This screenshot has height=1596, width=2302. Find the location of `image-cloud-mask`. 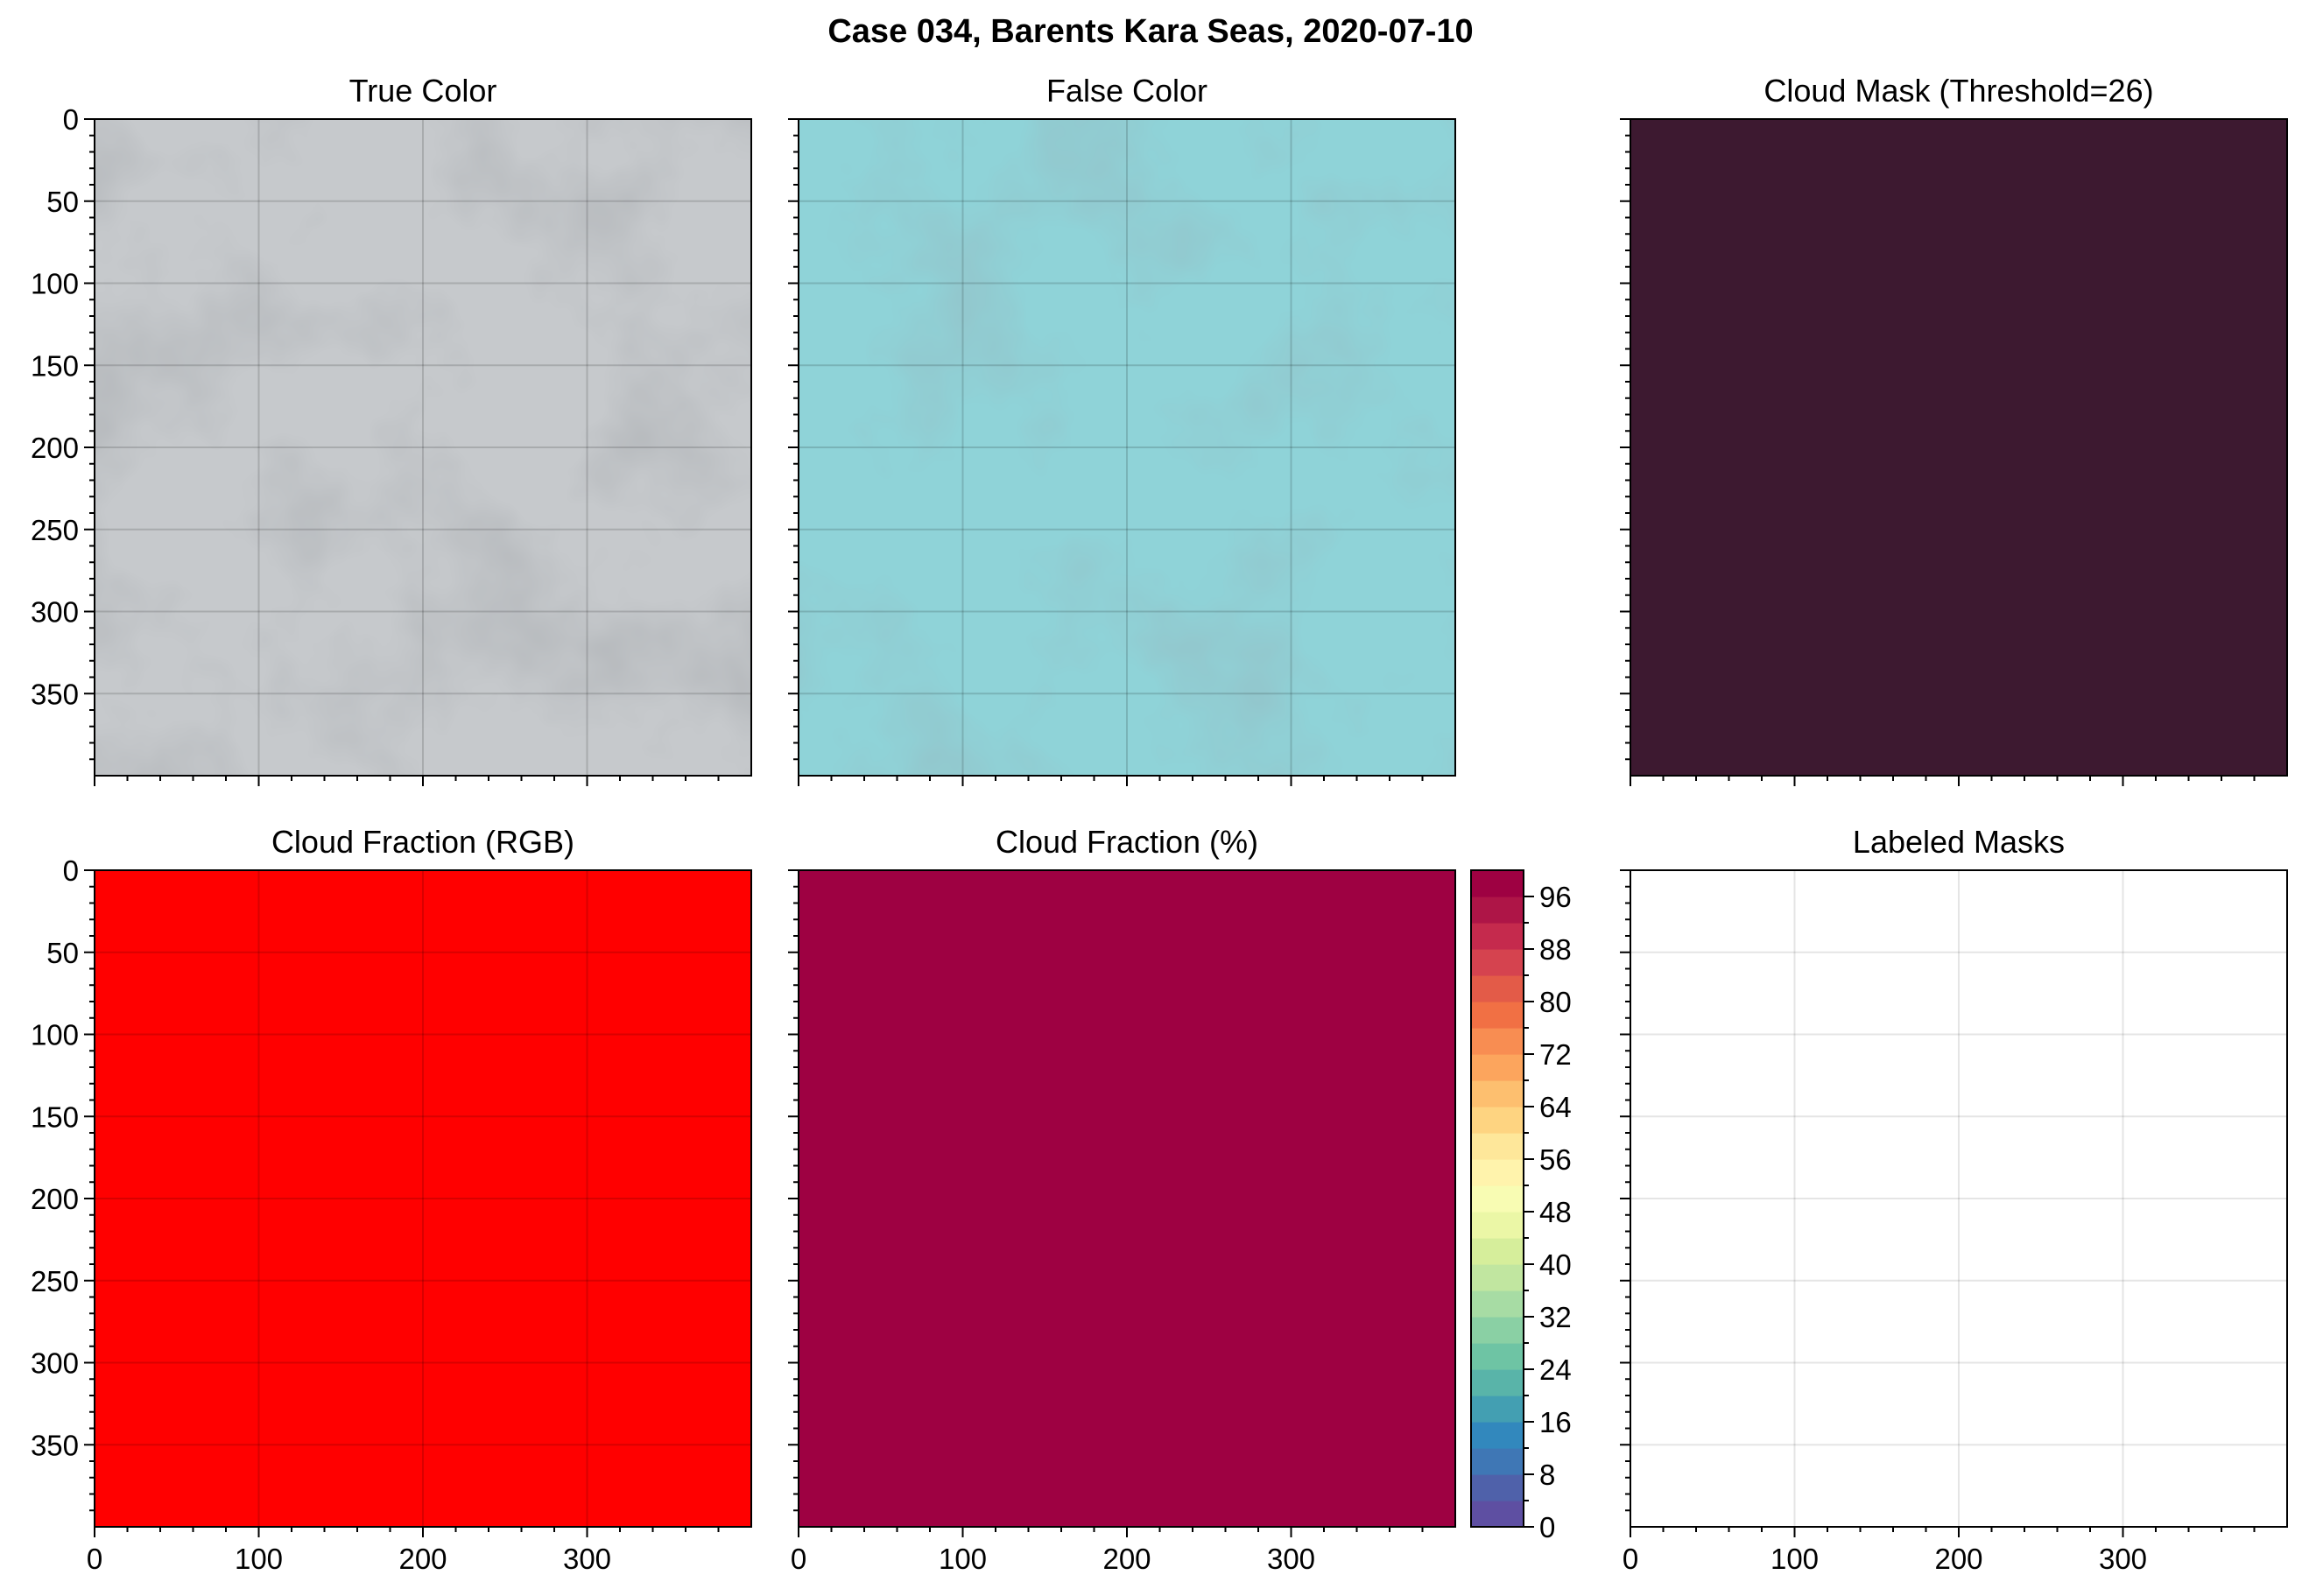

image-cloud-mask is located at coordinates (1958, 447).